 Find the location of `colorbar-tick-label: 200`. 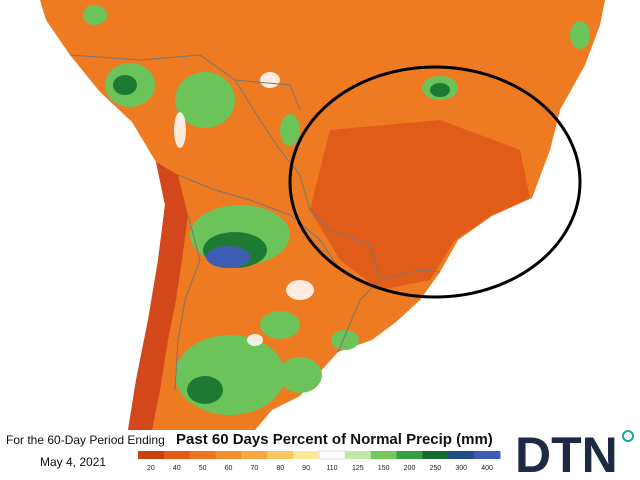

colorbar-tick-label: 200 is located at coordinates (410, 468).